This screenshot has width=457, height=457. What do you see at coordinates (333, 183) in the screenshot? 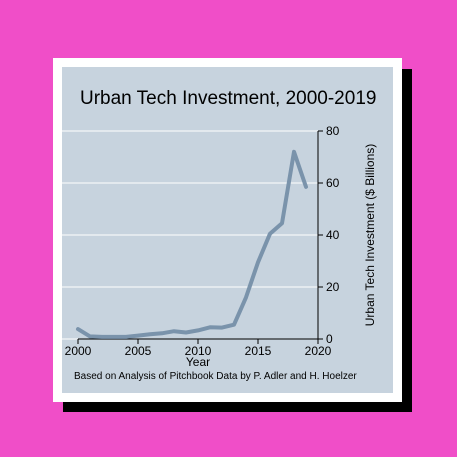
I see `y-tick-label: 60` at bounding box center [333, 183].